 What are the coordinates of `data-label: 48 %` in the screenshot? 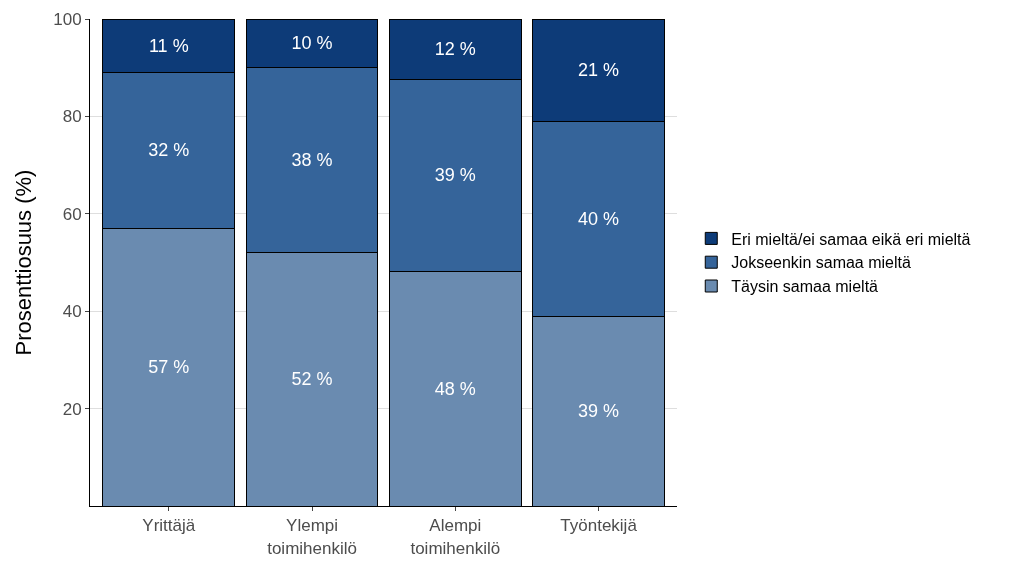 It's located at (455, 388).